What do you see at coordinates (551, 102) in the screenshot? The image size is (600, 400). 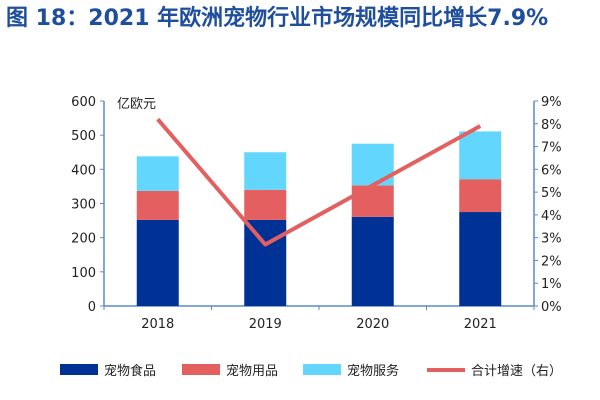 I see `y2-tick-label: 9%` at bounding box center [551, 102].